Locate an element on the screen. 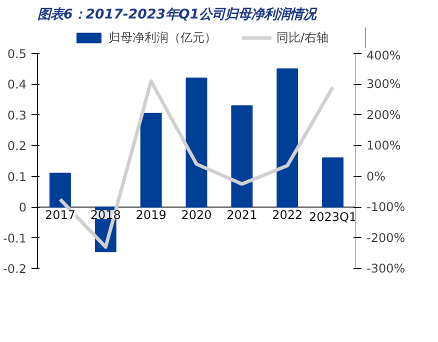 The image size is (438, 342). y-tick-label: 0.2 is located at coordinates (17, 146).